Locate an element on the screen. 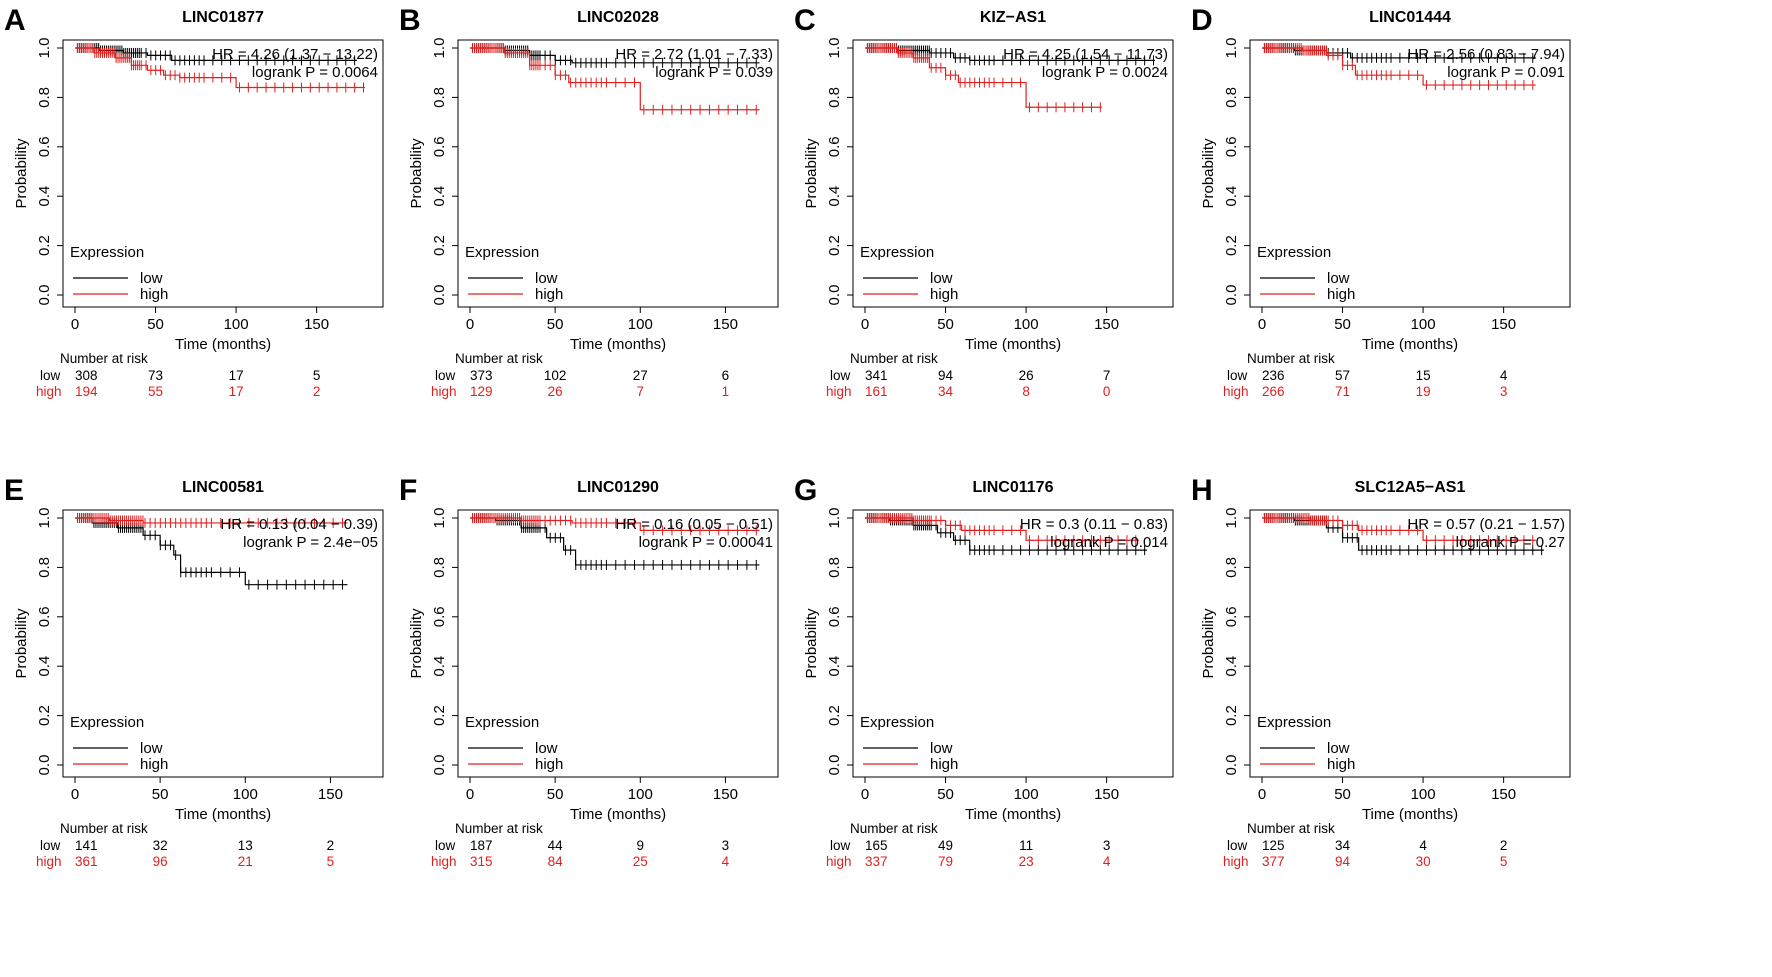 This screenshot has width=1772, height=977. censor-marks-high is located at coordinates (614, 524).